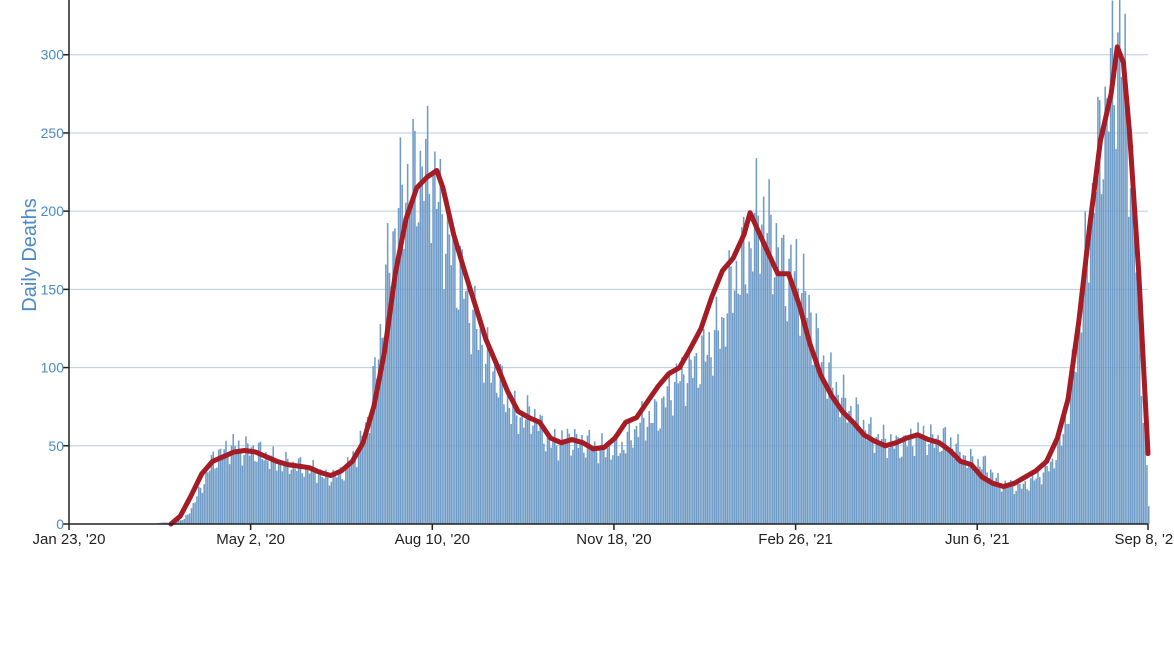 The image size is (1174, 651). What do you see at coordinates (613, 539) in the screenshot?
I see `x-tick-label: Nov 18, '20` at bounding box center [613, 539].